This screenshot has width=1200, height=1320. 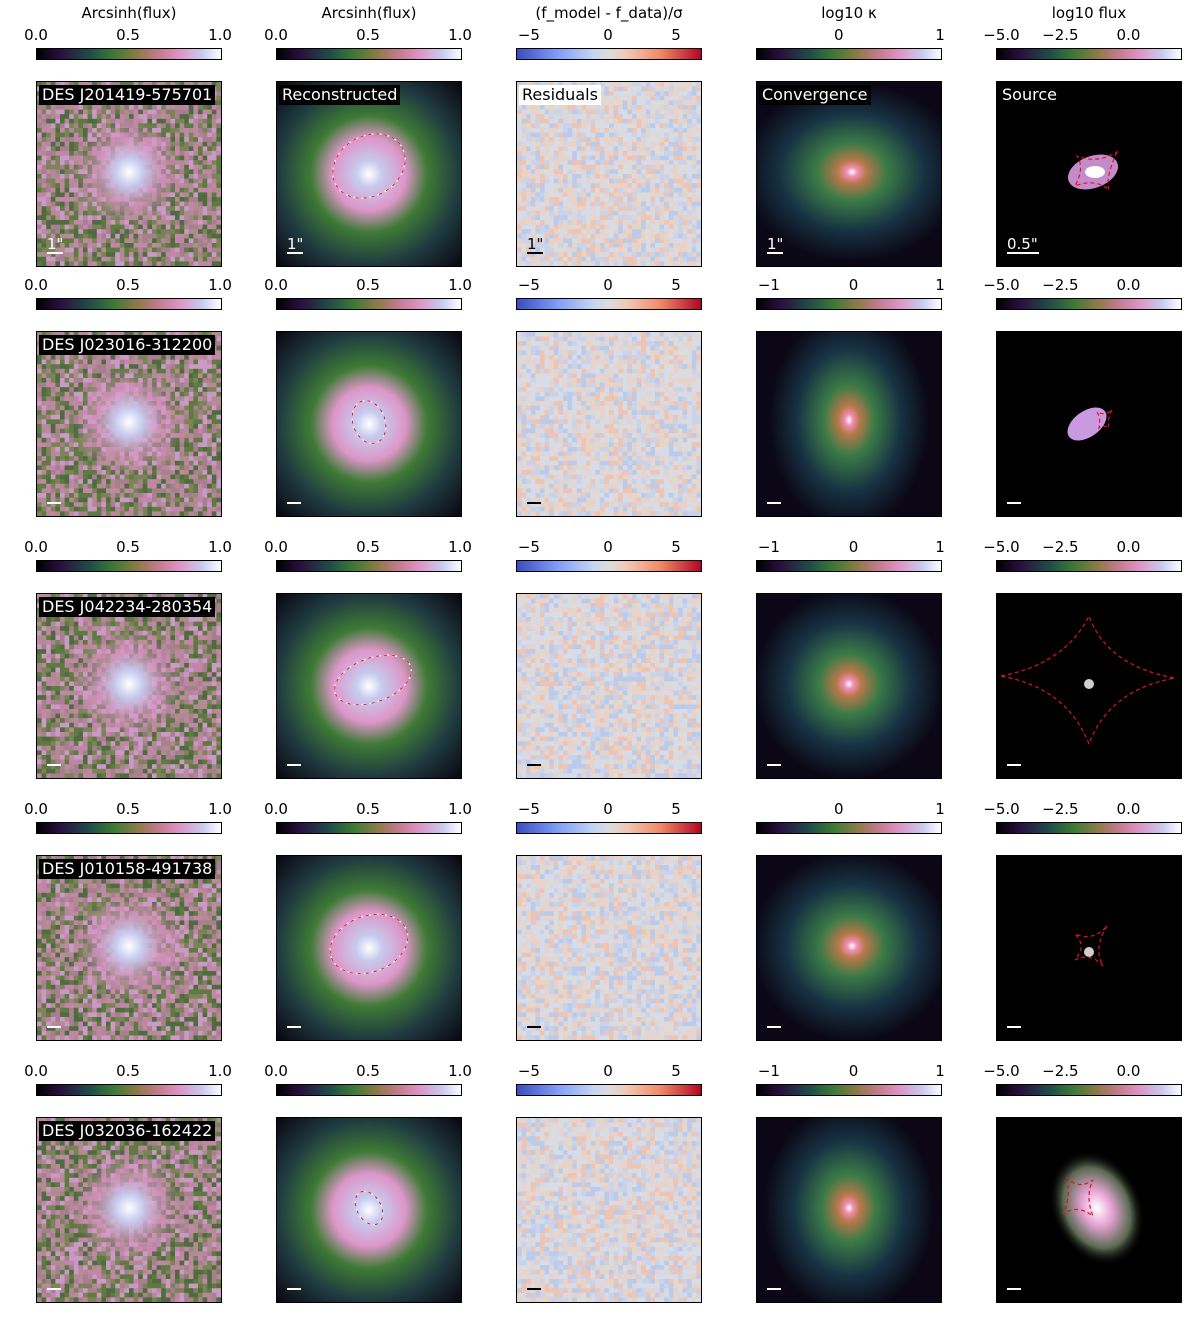 I want to click on scale-bar: 0.5", so click(x=1023, y=245).